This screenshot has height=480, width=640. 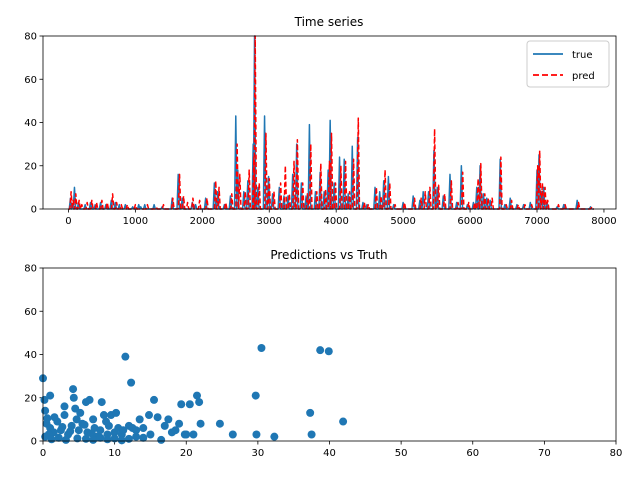 I want to click on scatter-x-tick-label: 20, so click(x=186, y=453).